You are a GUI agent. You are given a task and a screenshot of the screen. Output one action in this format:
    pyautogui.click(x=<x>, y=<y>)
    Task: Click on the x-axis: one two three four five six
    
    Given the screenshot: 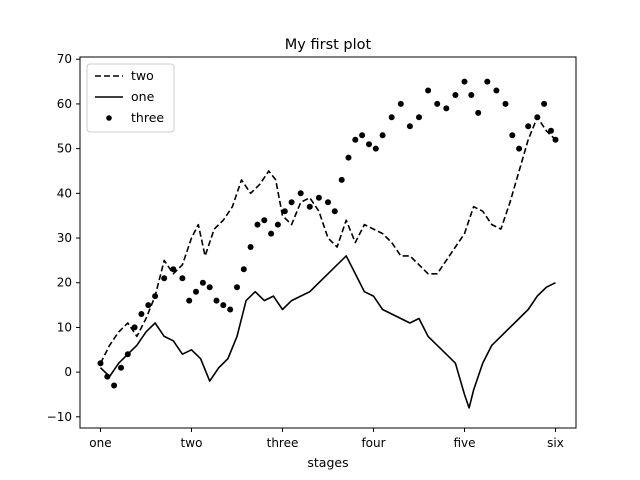 What is the action you would take?
    pyautogui.click(x=326, y=439)
    